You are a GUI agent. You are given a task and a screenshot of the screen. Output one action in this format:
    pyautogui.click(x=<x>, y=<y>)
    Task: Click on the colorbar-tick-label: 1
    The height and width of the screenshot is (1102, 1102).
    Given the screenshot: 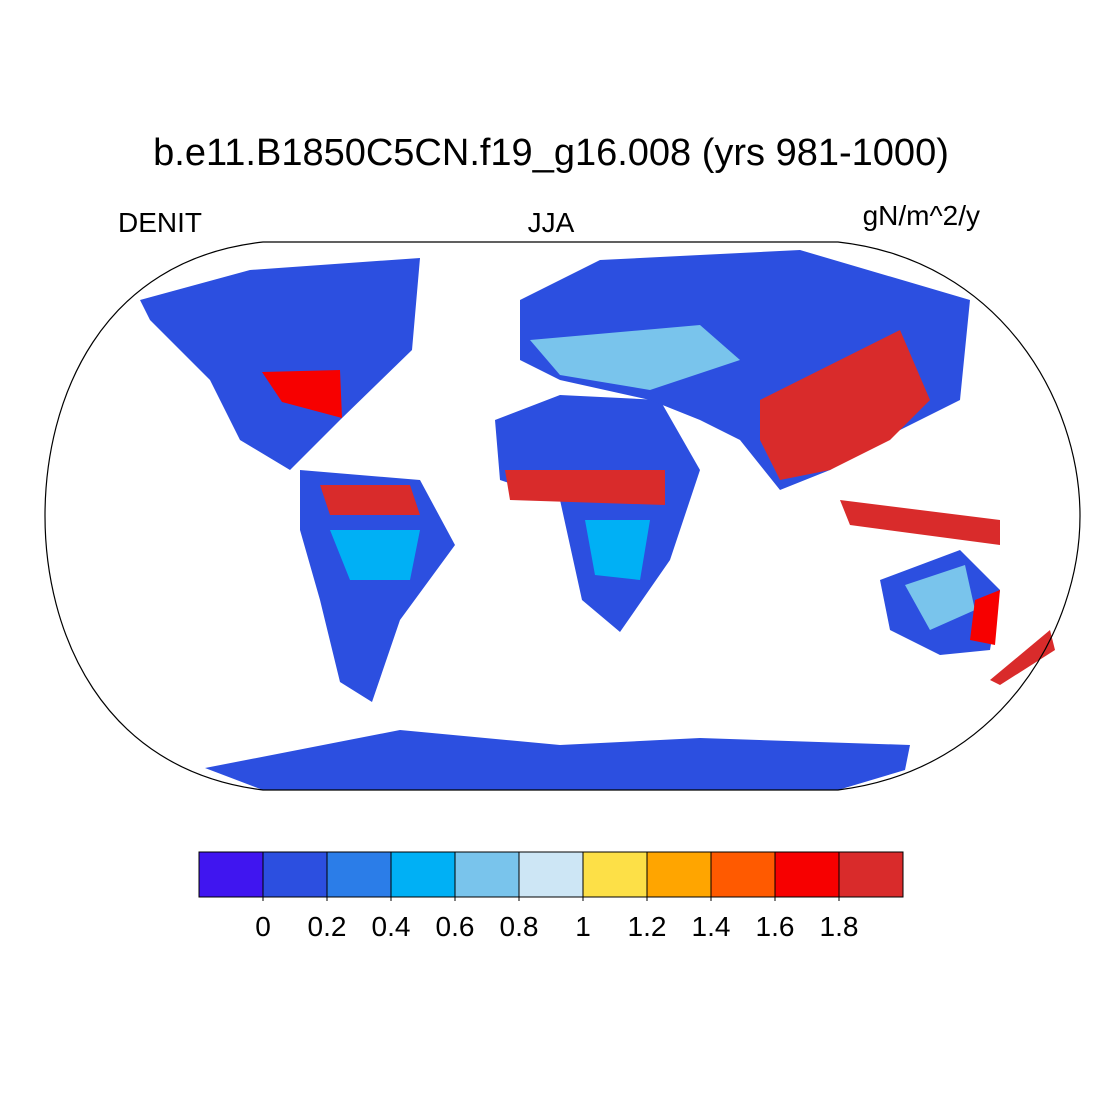 What is the action you would take?
    pyautogui.click(x=583, y=926)
    